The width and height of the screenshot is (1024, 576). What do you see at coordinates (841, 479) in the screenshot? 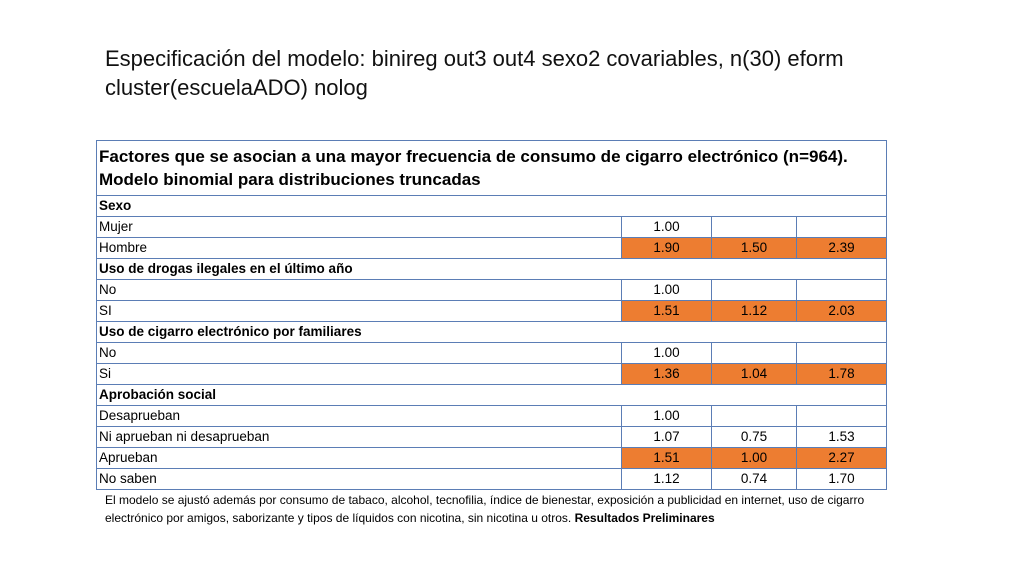
I see `ci-upper-cell: 1.70` at bounding box center [841, 479].